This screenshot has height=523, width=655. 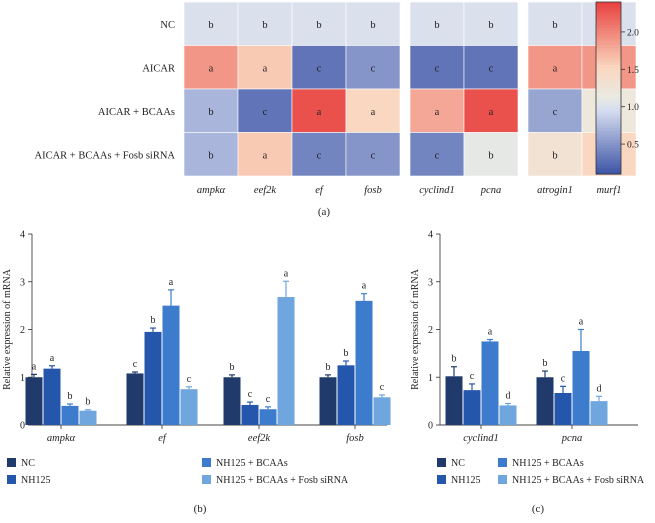 I want to click on heatmap-column-label: pcna, so click(x=490, y=190).